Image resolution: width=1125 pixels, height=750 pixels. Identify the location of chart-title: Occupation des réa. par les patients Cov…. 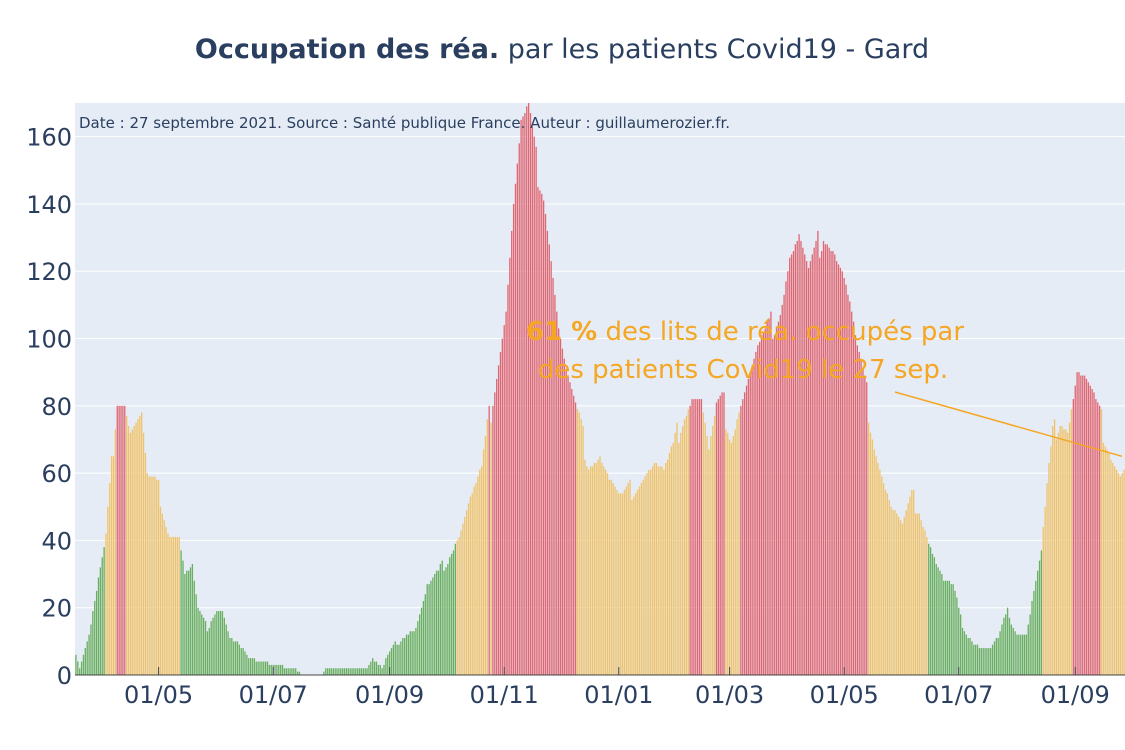
(562, 49).